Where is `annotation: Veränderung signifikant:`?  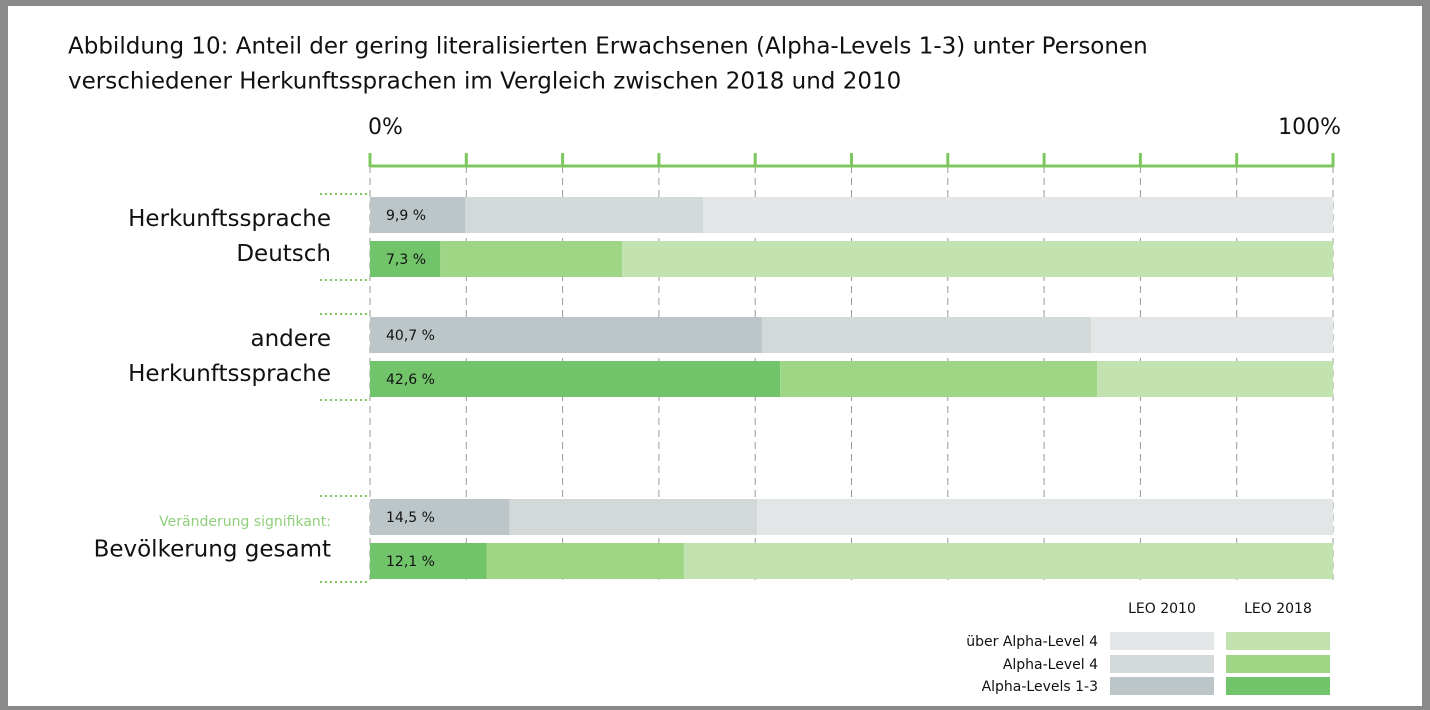 annotation: Veränderung signifikant: is located at coordinates (245, 522).